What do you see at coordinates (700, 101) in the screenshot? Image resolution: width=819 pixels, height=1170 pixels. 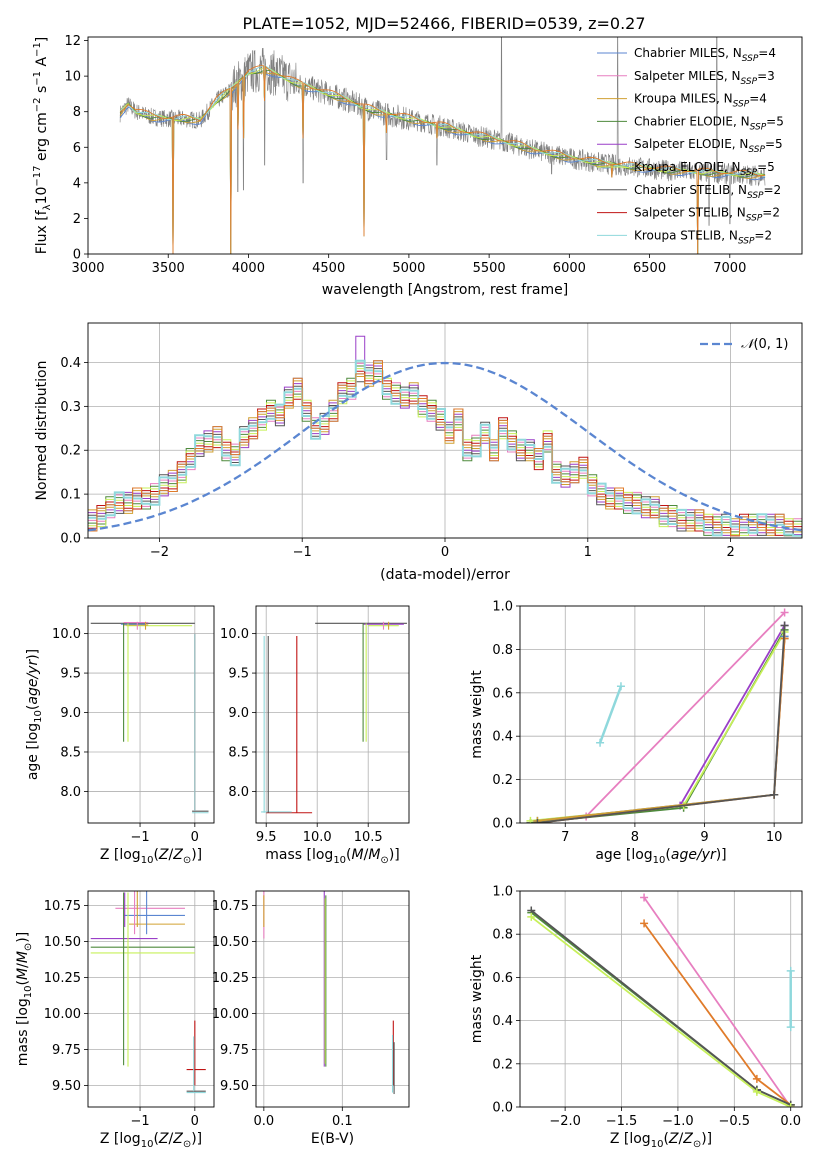 I see `legend-entry: Kroupa MILES, NSSP=4` at bounding box center [700, 101].